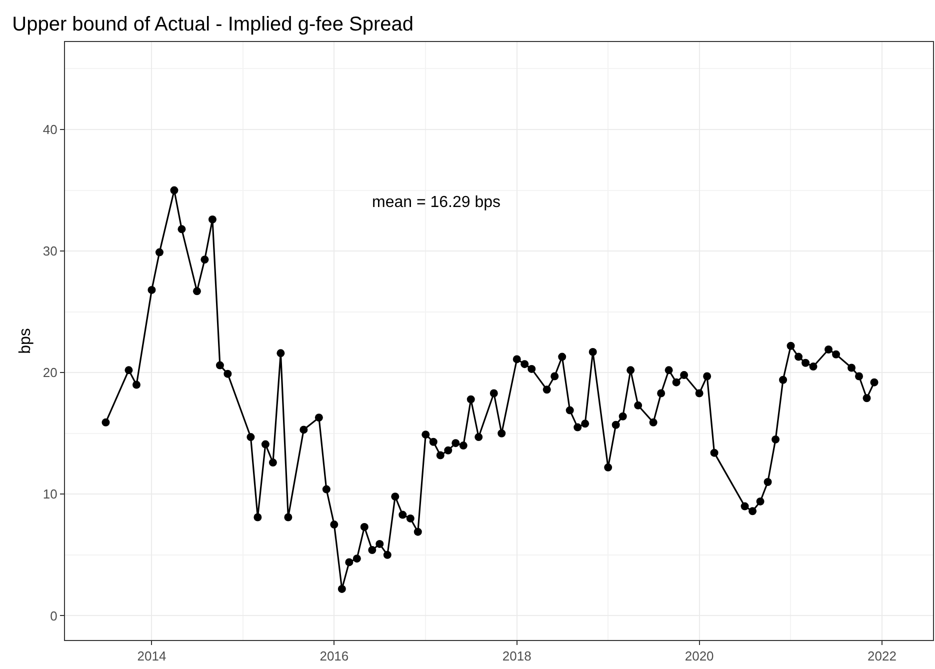  What do you see at coordinates (699, 656) in the screenshot?
I see `x-tick-label: 2020` at bounding box center [699, 656].